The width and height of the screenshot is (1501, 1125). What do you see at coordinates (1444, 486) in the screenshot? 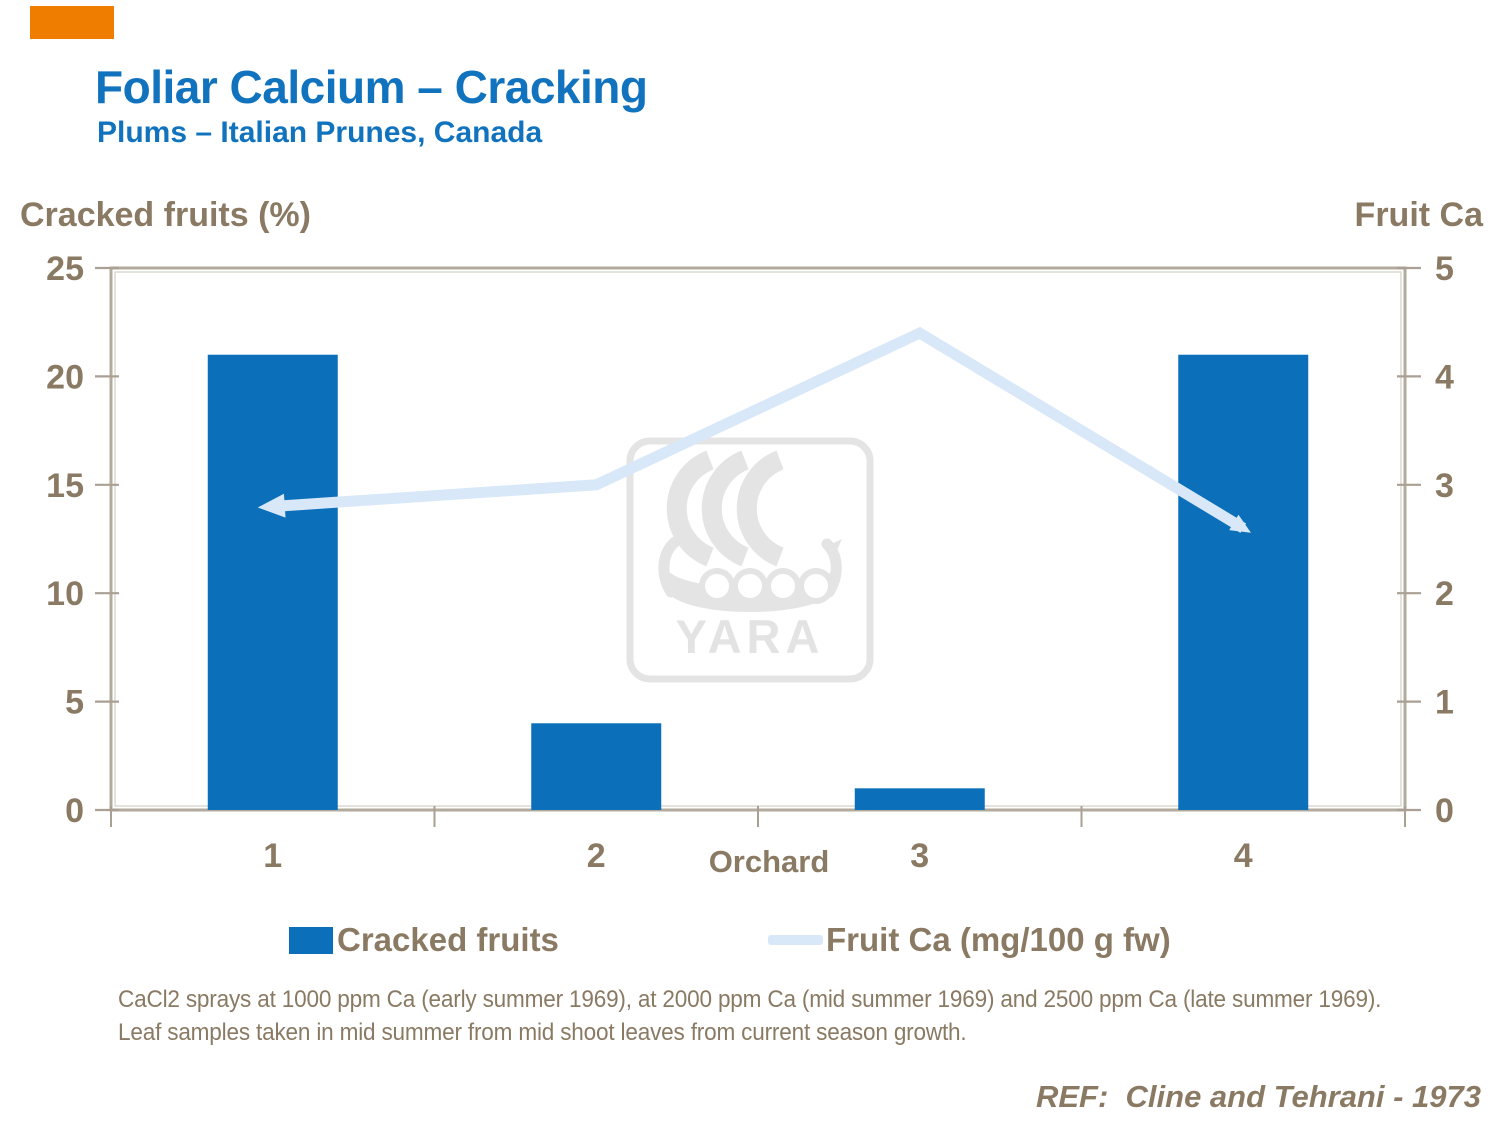
I see `right-axis-tick-label: 3` at bounding box center [1444, 486].